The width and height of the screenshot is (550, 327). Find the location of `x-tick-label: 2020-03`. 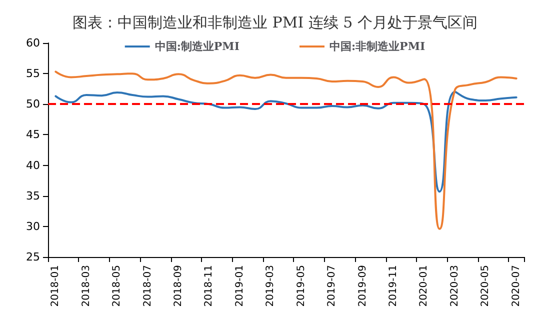

x-tick-label: 2020-03 is located at coordinates (454, 286).